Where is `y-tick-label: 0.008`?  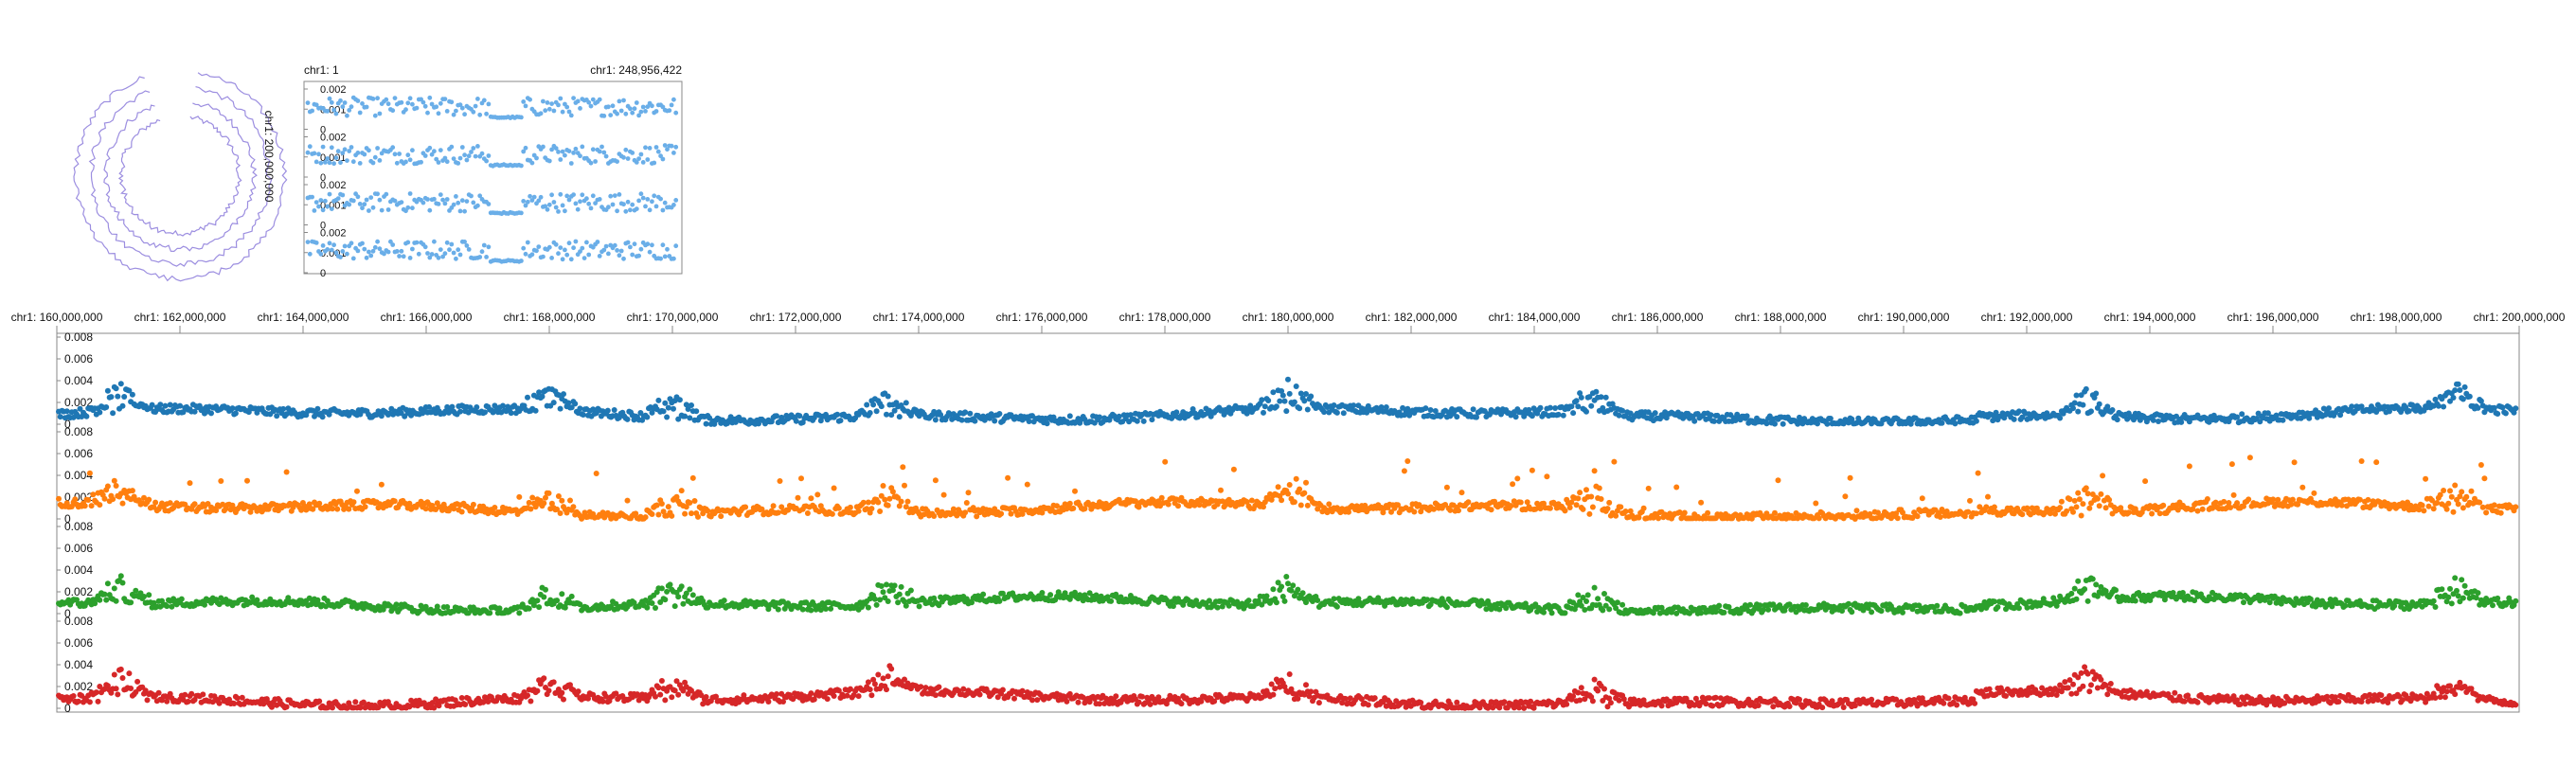 y-tick-label: 0.008 is located at coordinates (78, 431).